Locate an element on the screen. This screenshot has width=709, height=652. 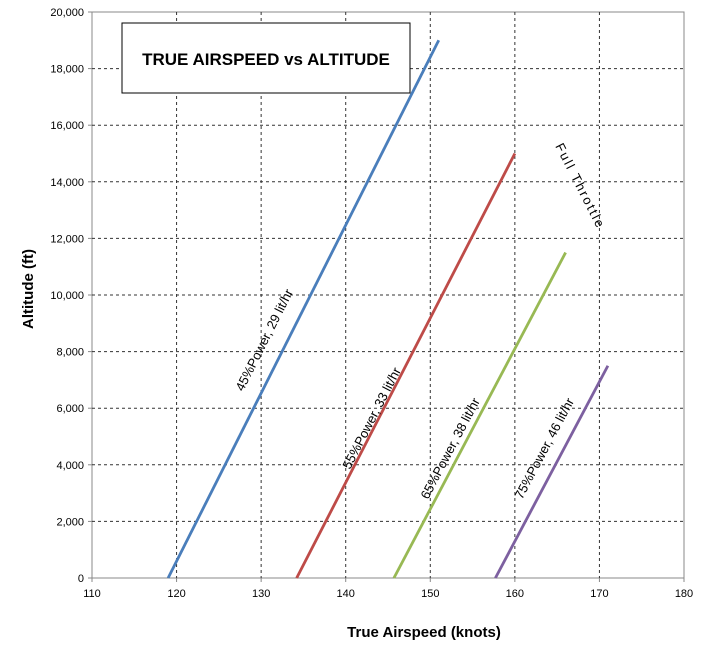
chart-title: TRUE AIRSPEED vs ALTITUDE is located at coordinates (266, 59).